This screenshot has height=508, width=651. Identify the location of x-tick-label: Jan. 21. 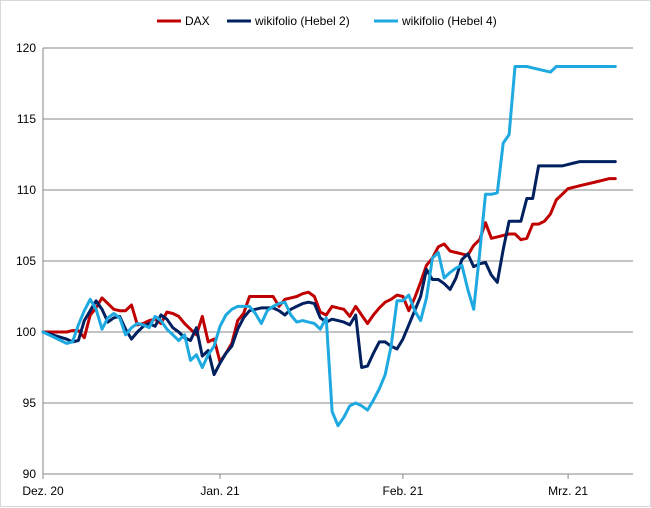
(220, 491).